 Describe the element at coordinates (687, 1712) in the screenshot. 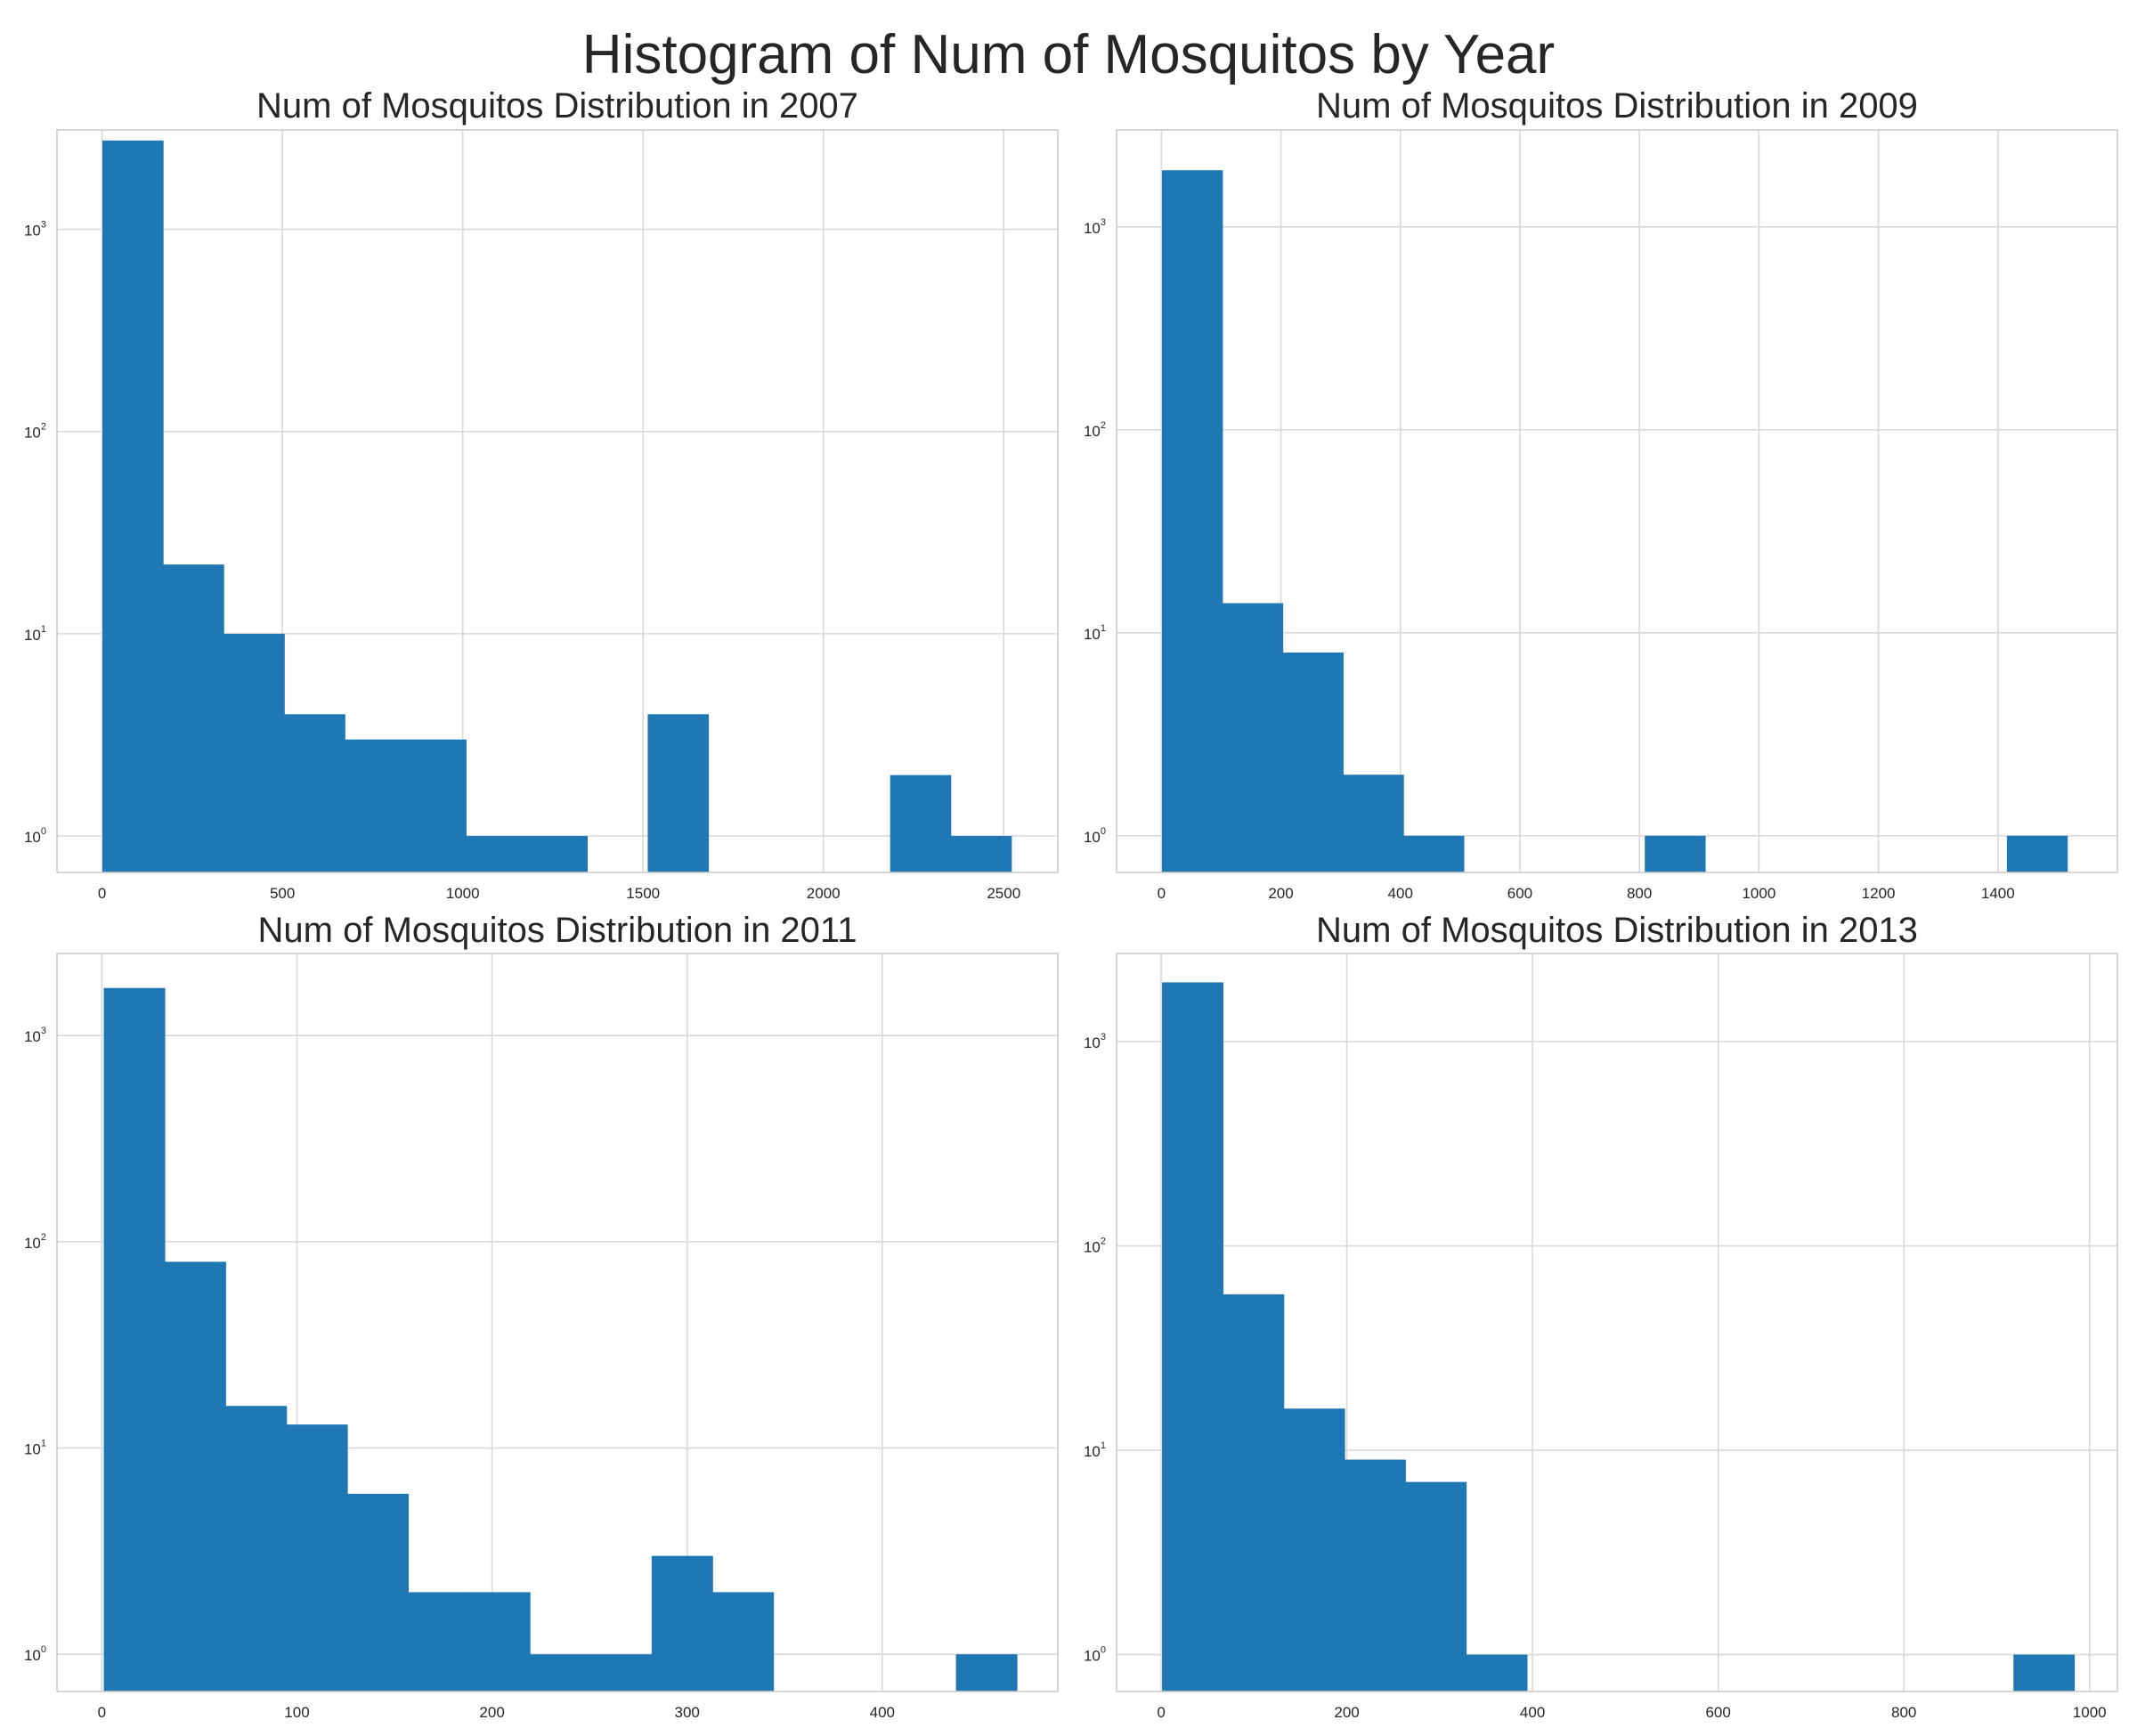

I see `x-tick-label: 300` at that location.